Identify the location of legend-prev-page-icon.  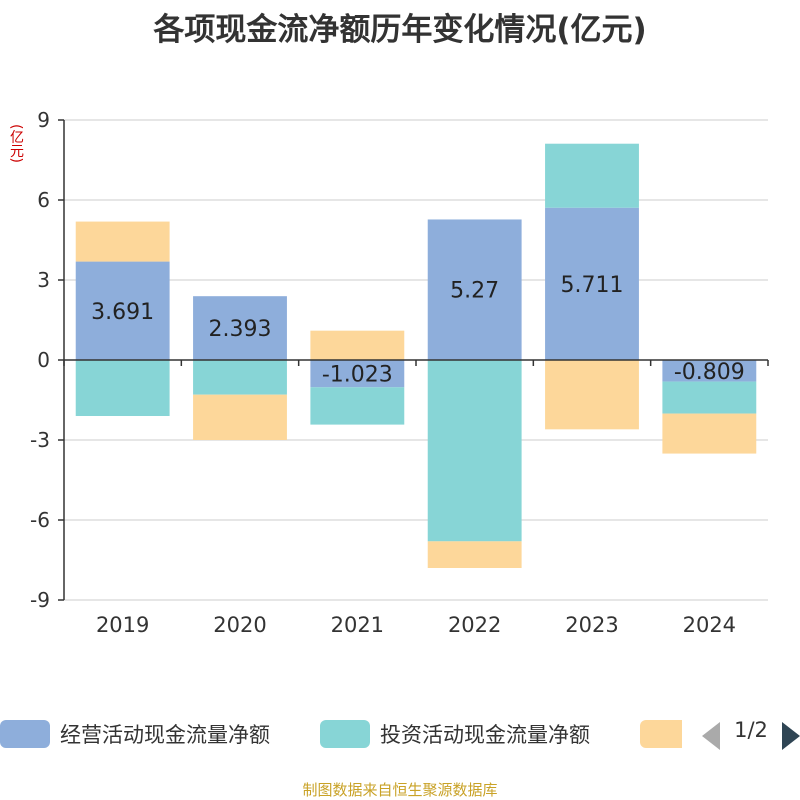
(711, 736).